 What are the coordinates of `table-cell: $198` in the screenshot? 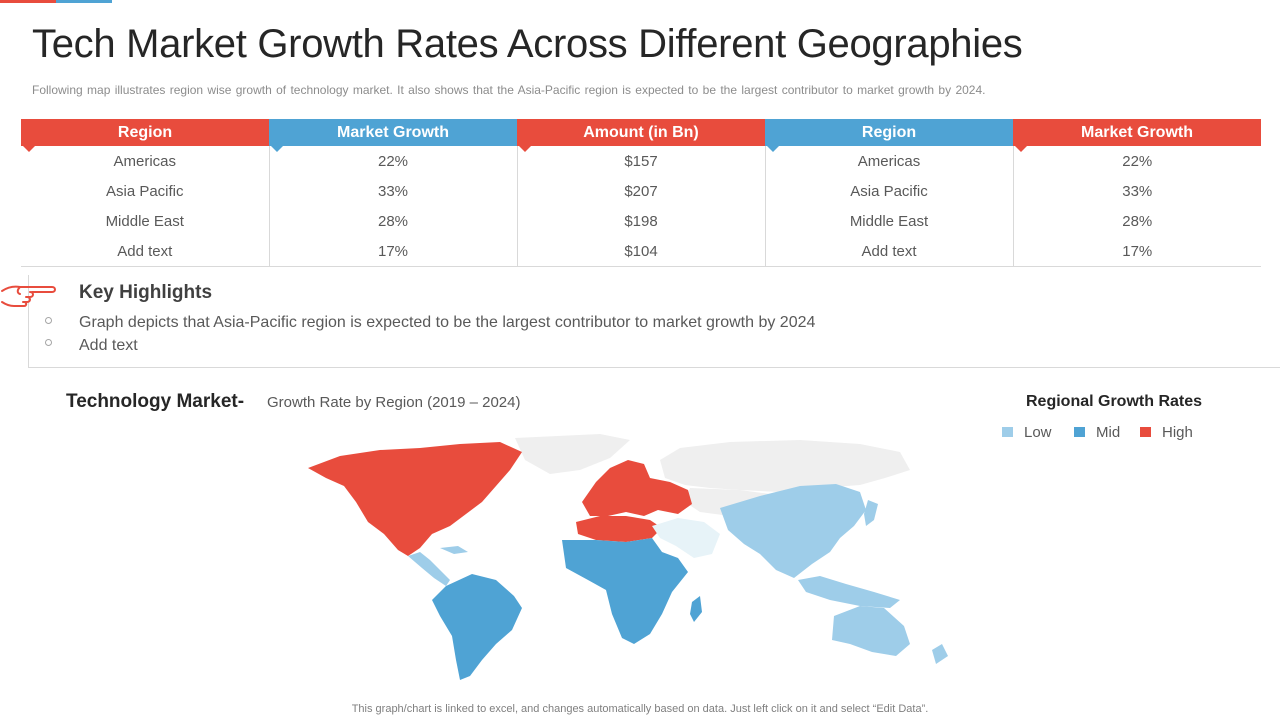 It's located at (641, 221).